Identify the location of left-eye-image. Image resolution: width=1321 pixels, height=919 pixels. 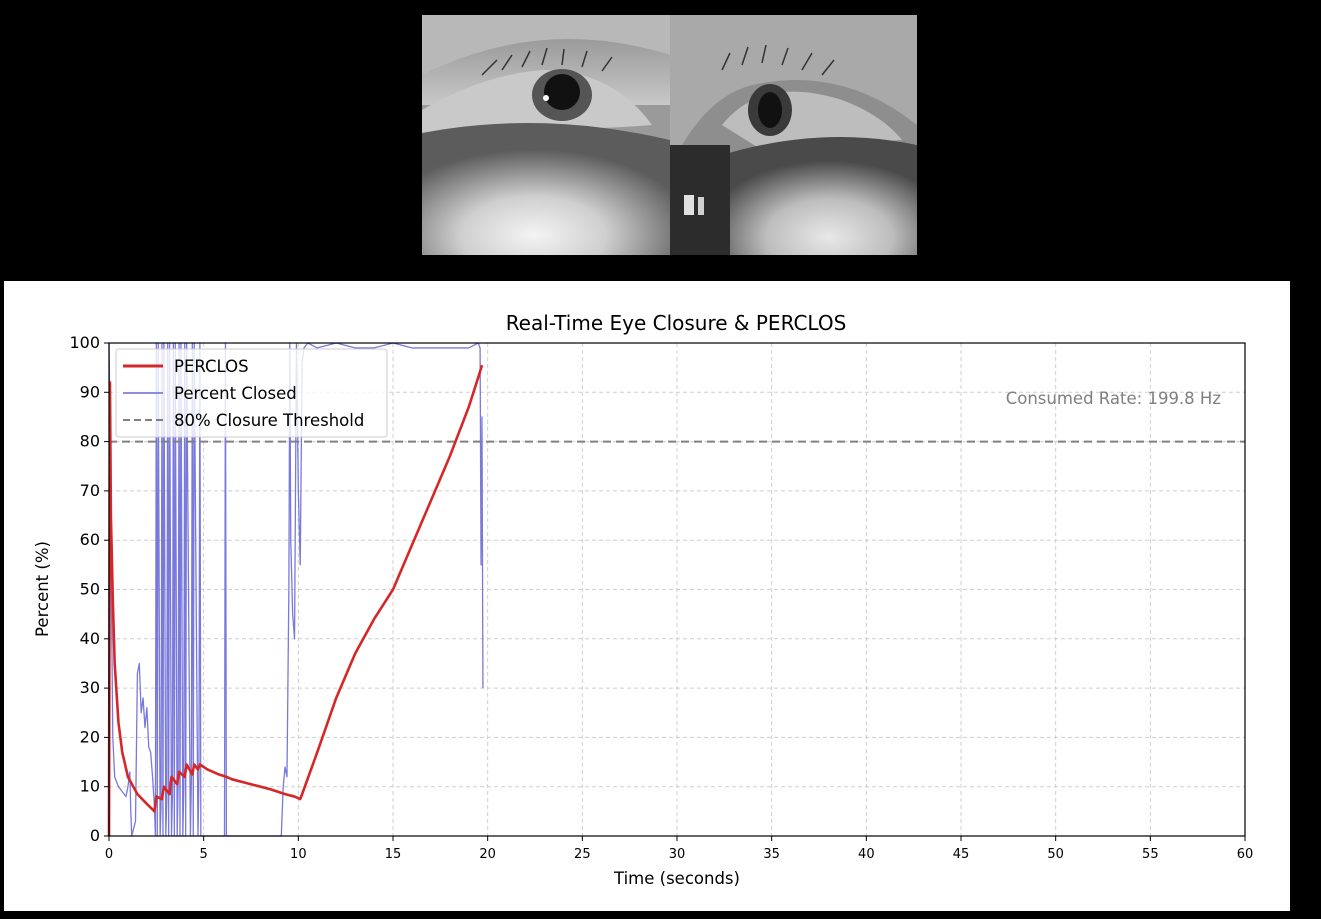
(546, 135).